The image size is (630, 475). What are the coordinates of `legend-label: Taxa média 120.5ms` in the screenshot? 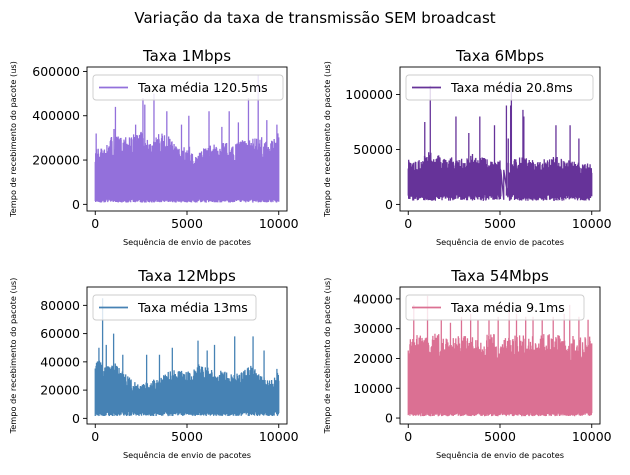 It's located at (202, 87).